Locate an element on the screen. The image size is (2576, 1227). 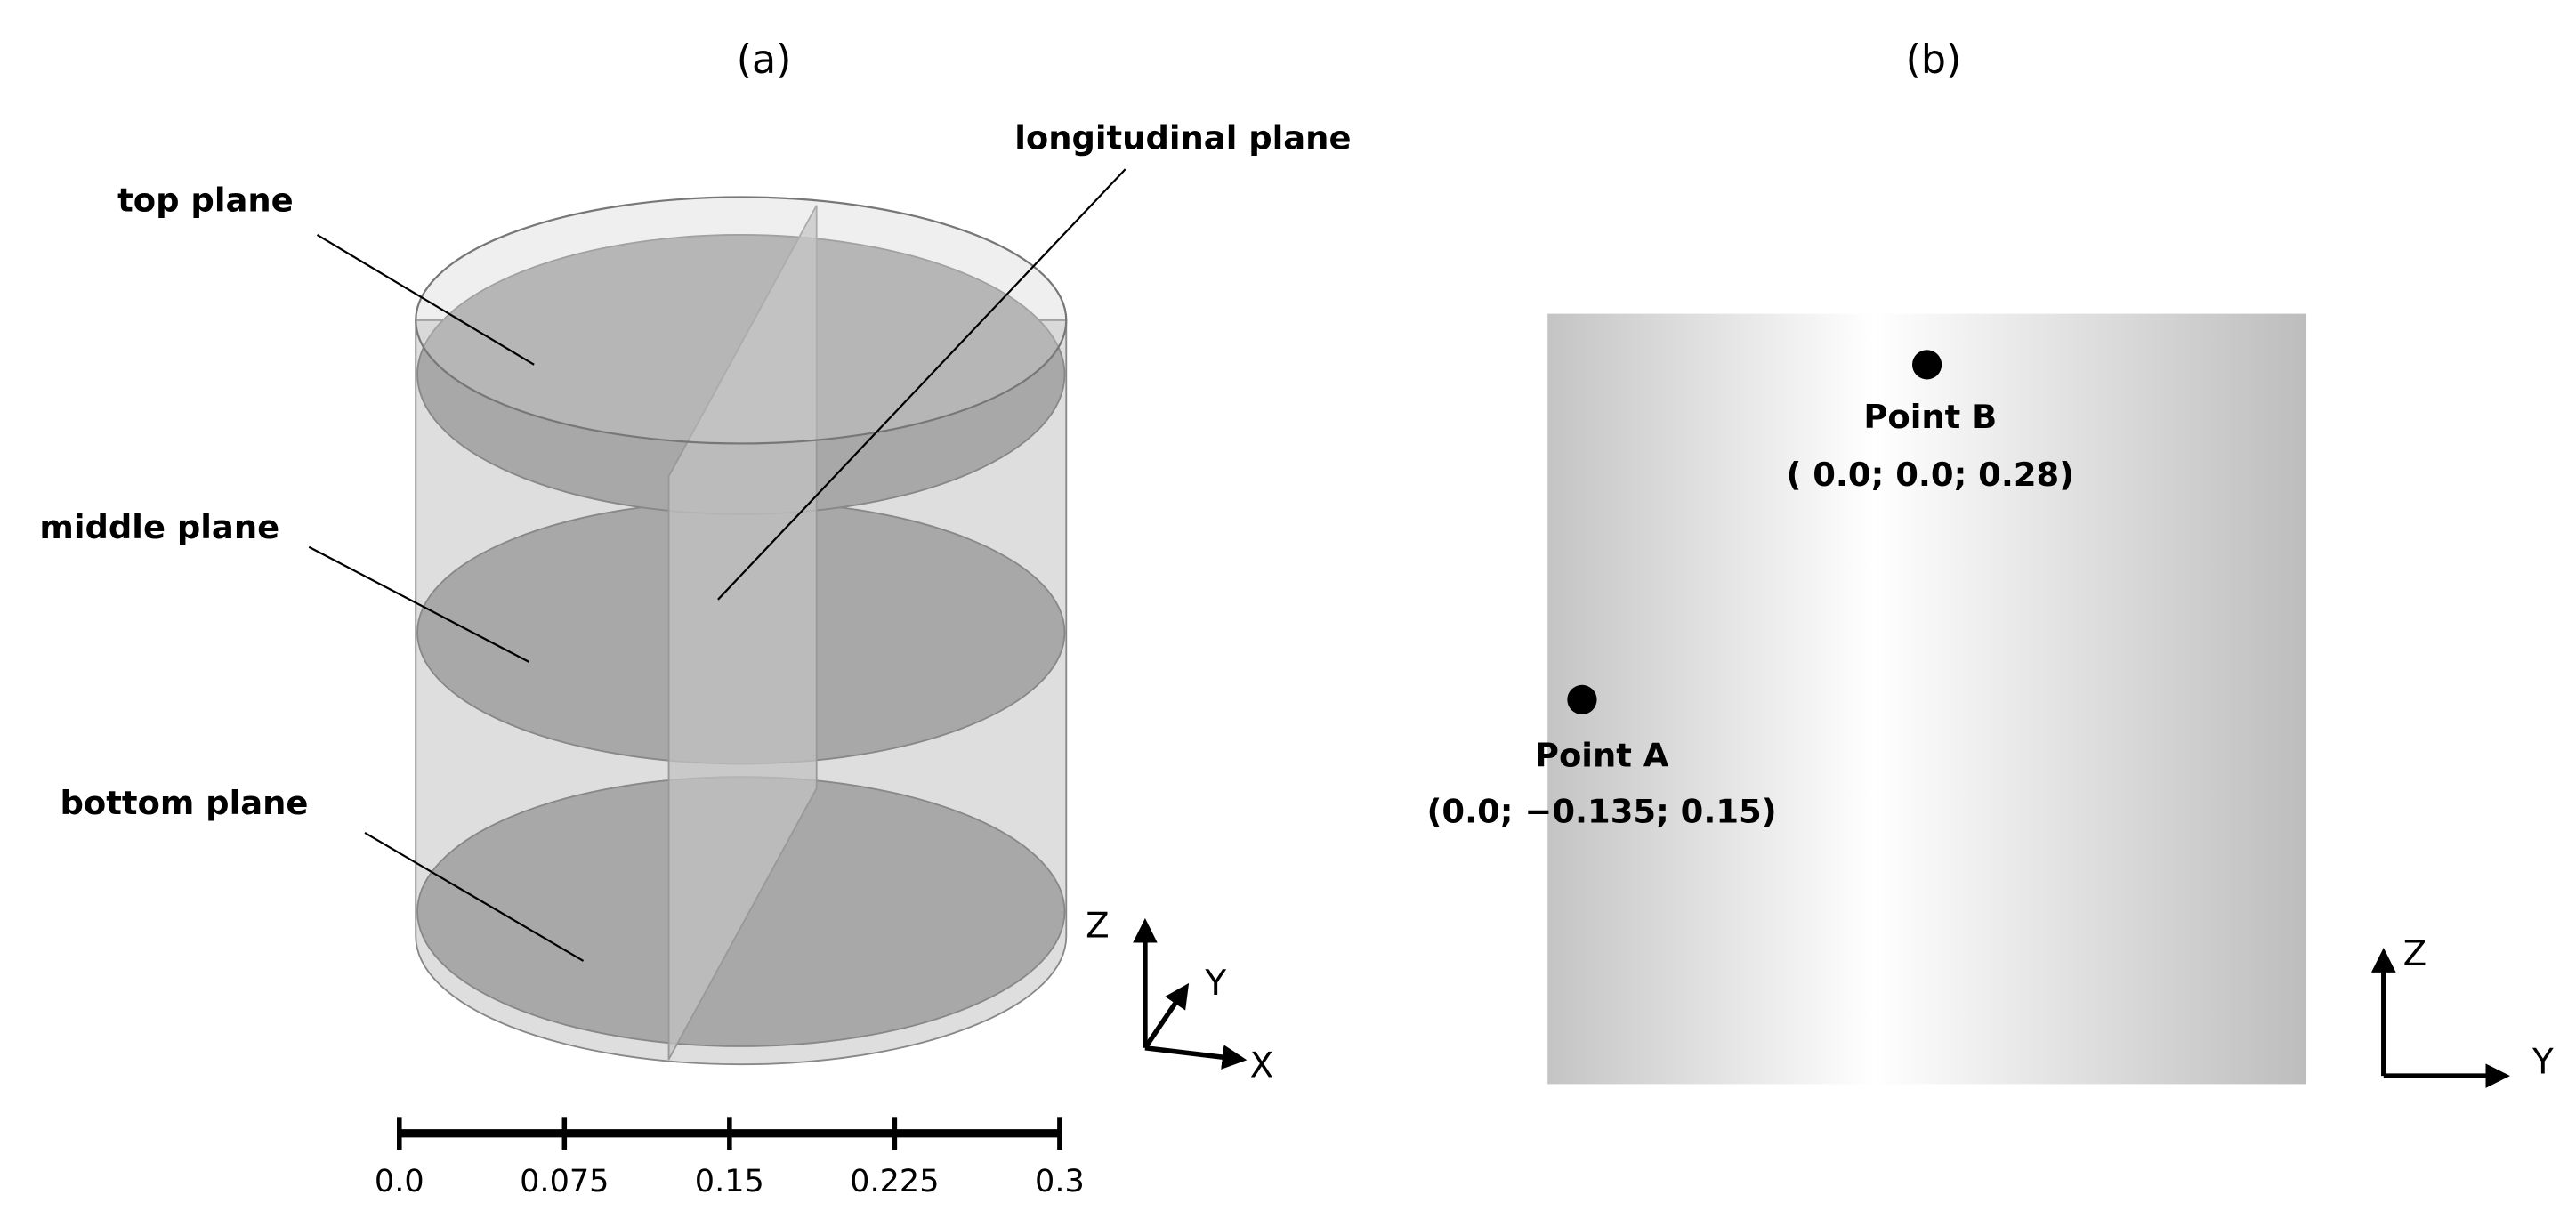
annotation: bottom plane is located at coordinates (184, 803).